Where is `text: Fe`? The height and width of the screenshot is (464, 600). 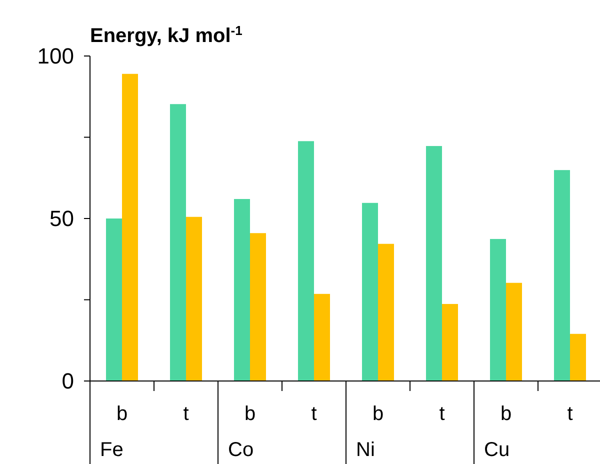 text: Fe is located at coordinates (112, 450).